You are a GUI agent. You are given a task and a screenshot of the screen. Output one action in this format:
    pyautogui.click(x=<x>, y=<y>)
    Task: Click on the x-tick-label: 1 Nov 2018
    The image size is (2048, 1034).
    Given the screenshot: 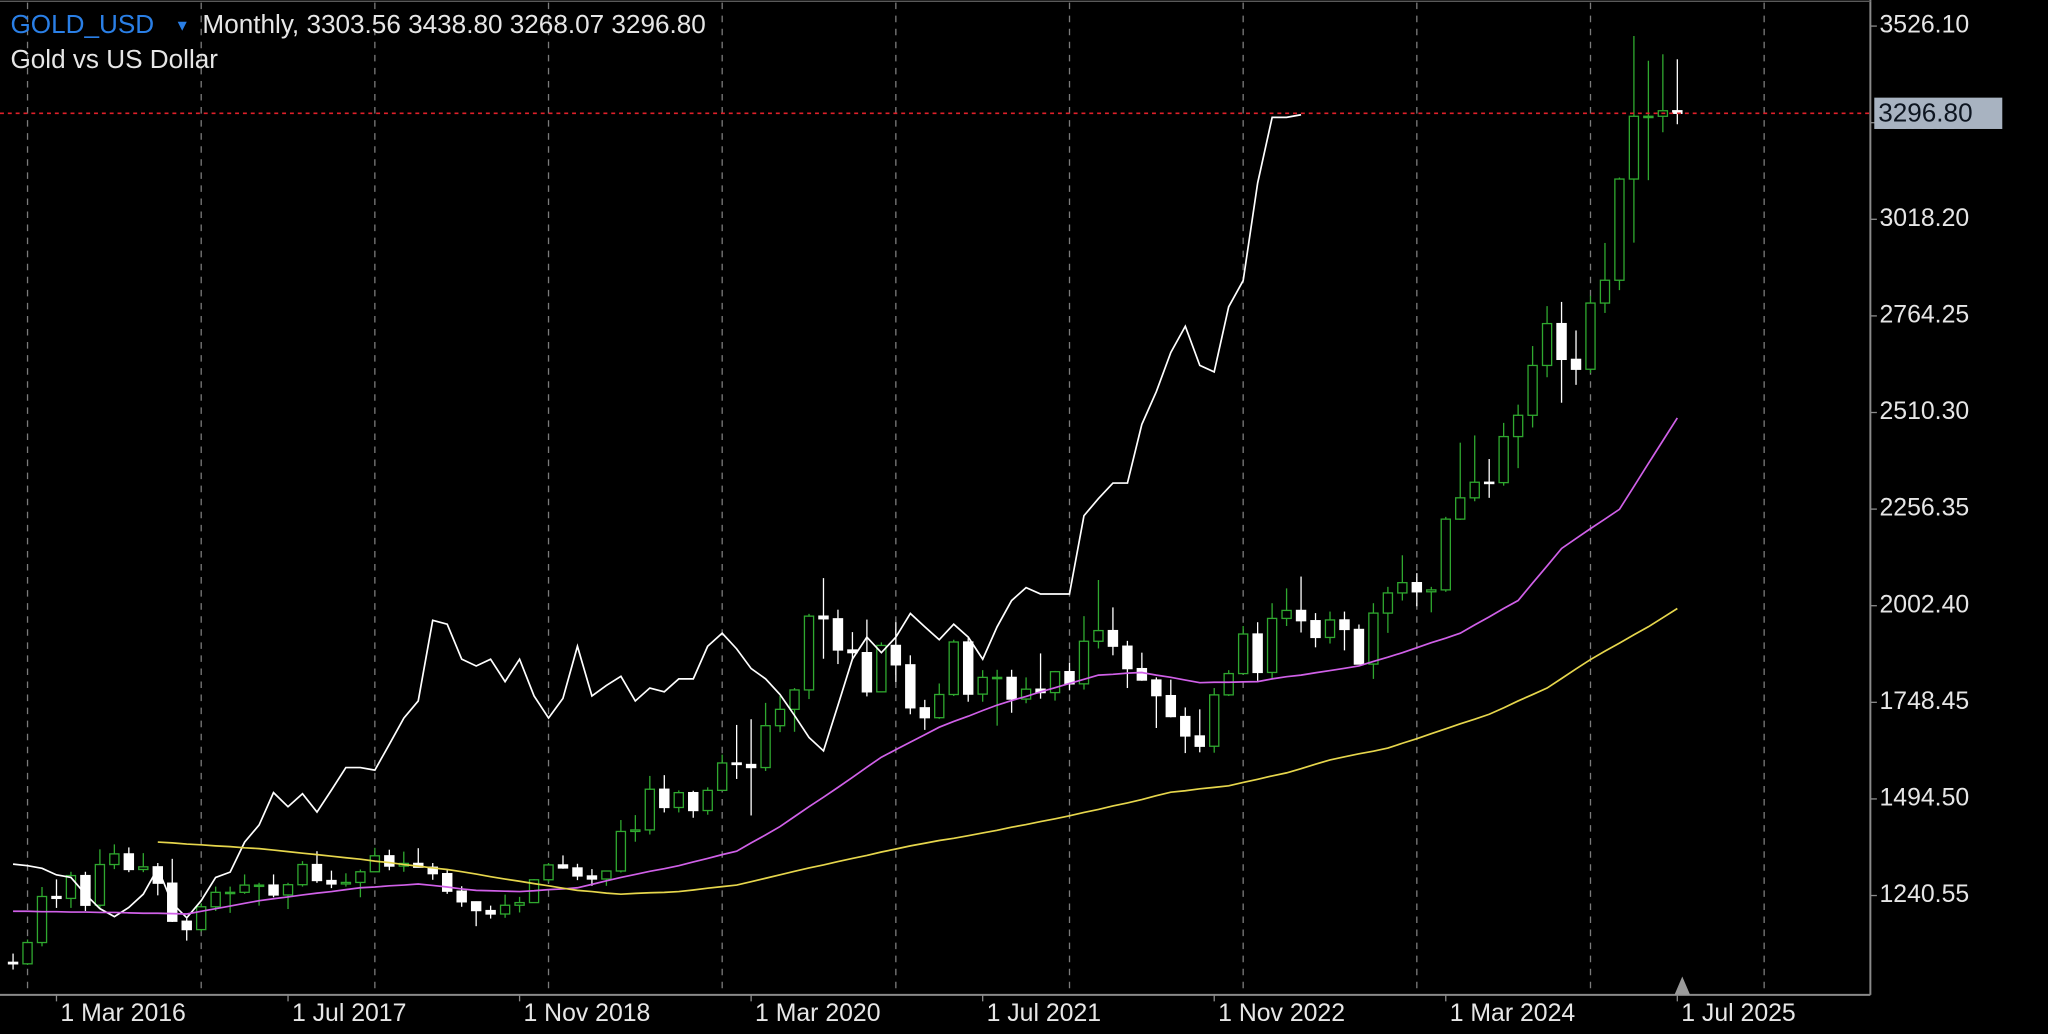 What is the action you would take?
    pyautogui.click(x=586, y=1013)
    